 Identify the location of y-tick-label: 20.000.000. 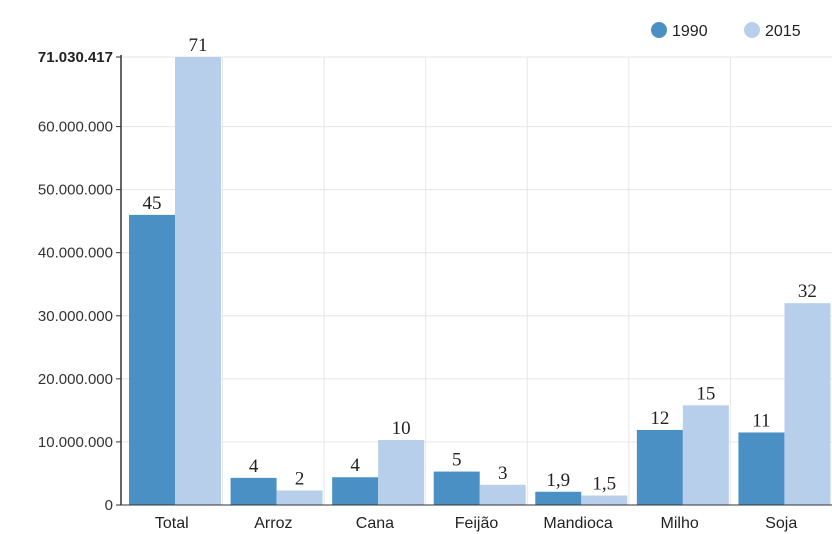
(75, 379).